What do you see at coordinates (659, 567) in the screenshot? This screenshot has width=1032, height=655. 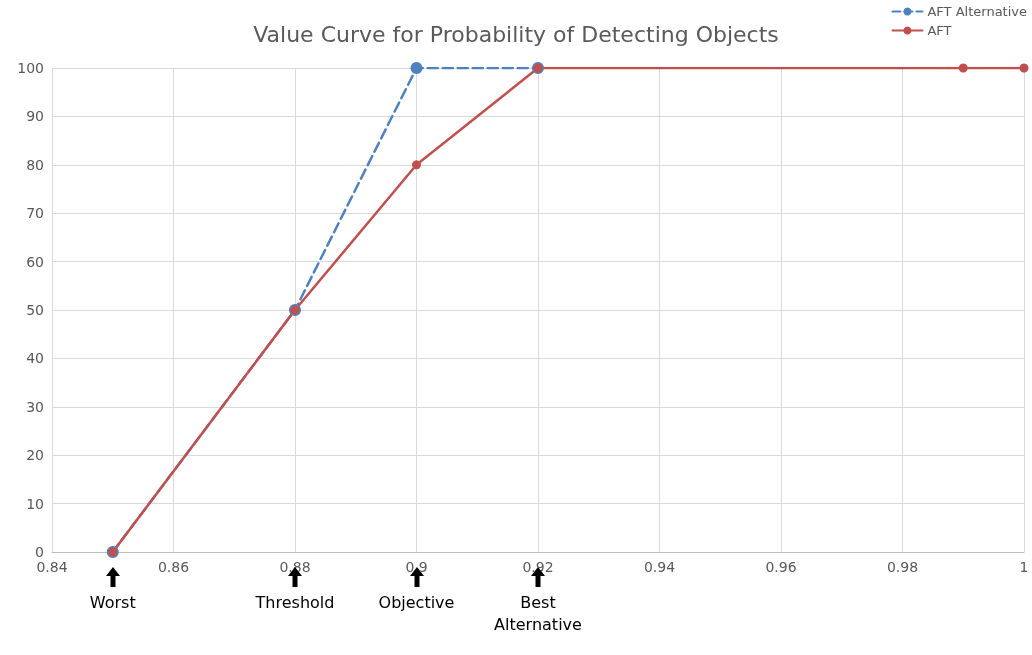 I see `x-tick-label: 0.94` at bounding box center [659, 567].